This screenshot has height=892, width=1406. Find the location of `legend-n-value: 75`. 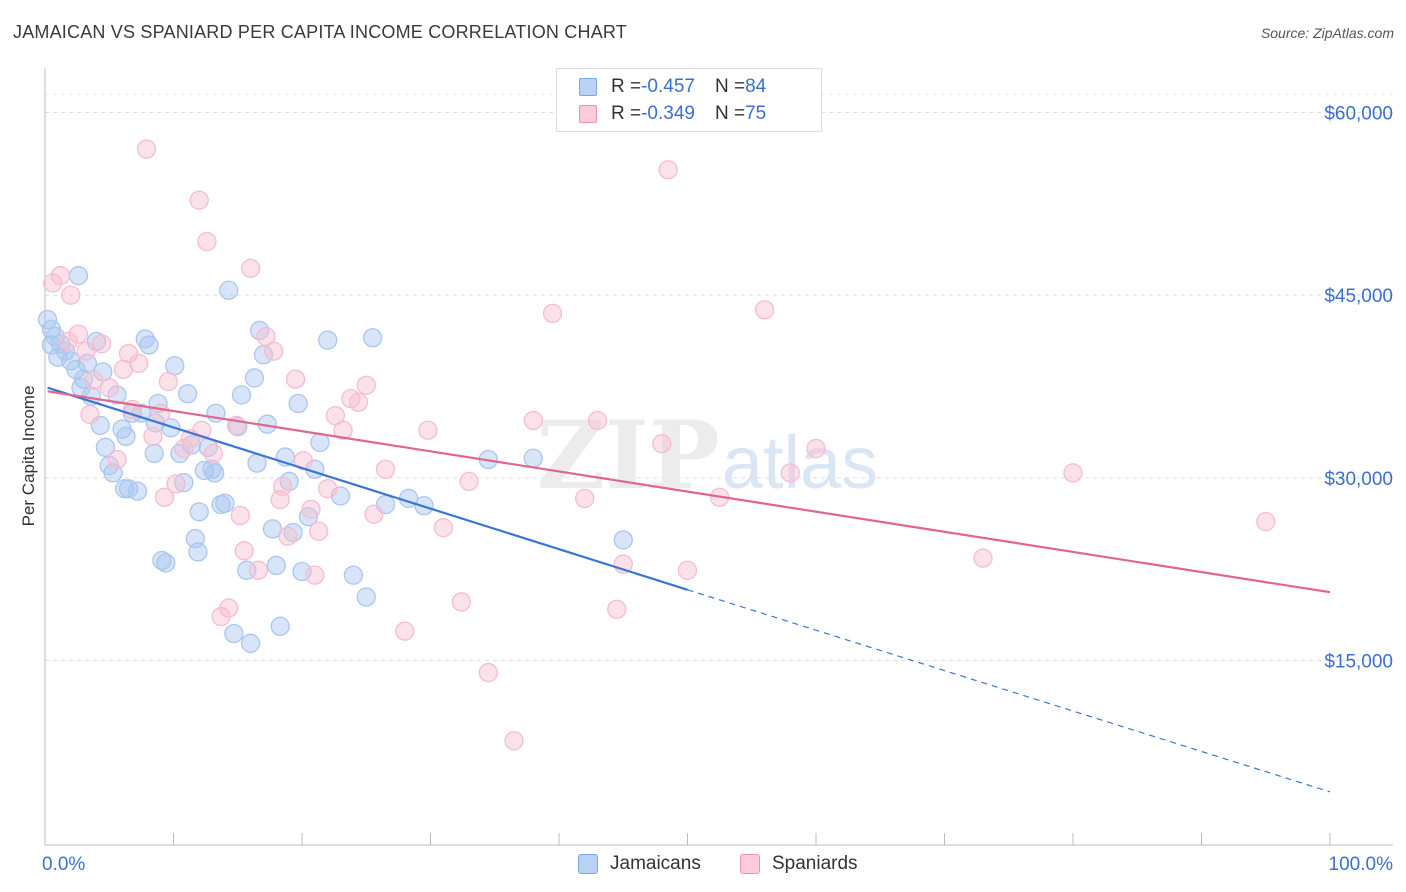

legend-n-value: 75 is located at coordinates (756, 113).